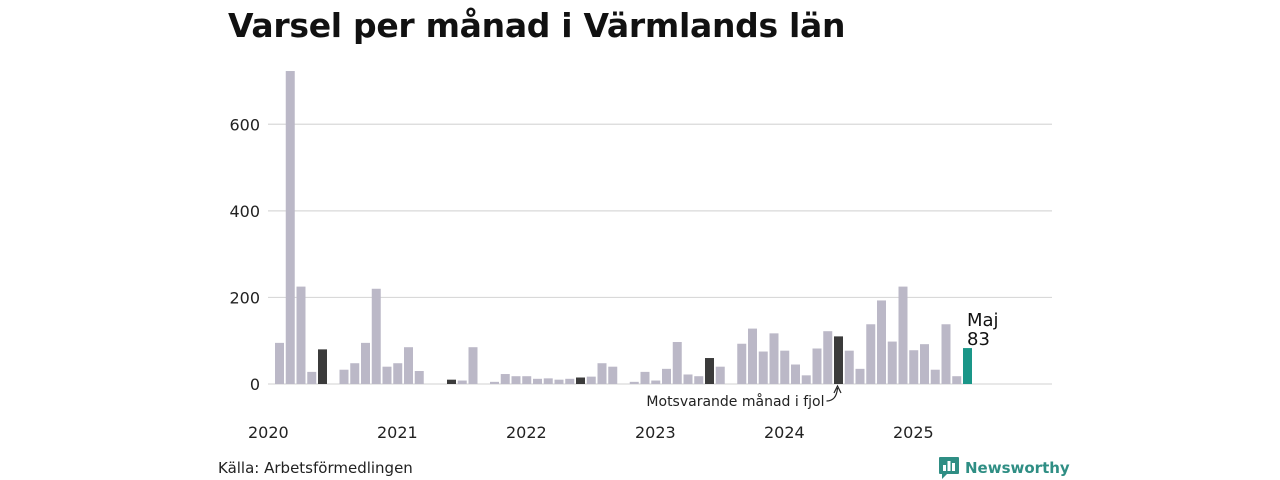  Describe the element at coordinates (244, 211) in the screenshot. I see `y-tick-label: 400` at that location.